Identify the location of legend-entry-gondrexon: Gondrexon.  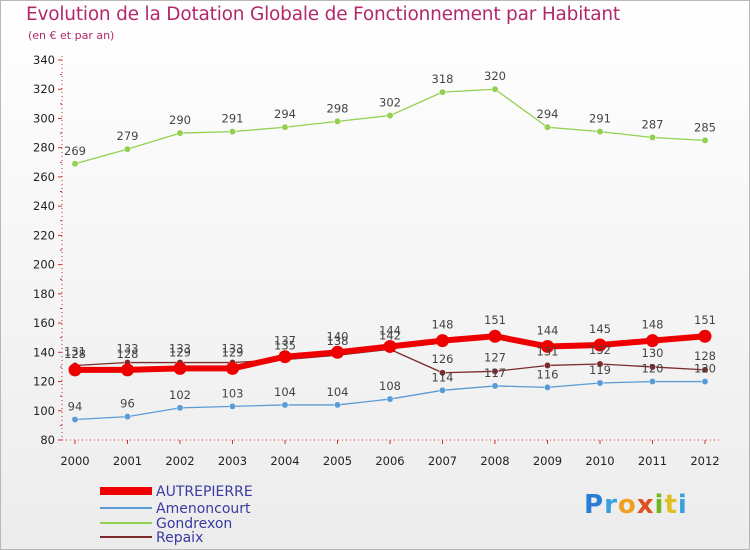
(166, 524).